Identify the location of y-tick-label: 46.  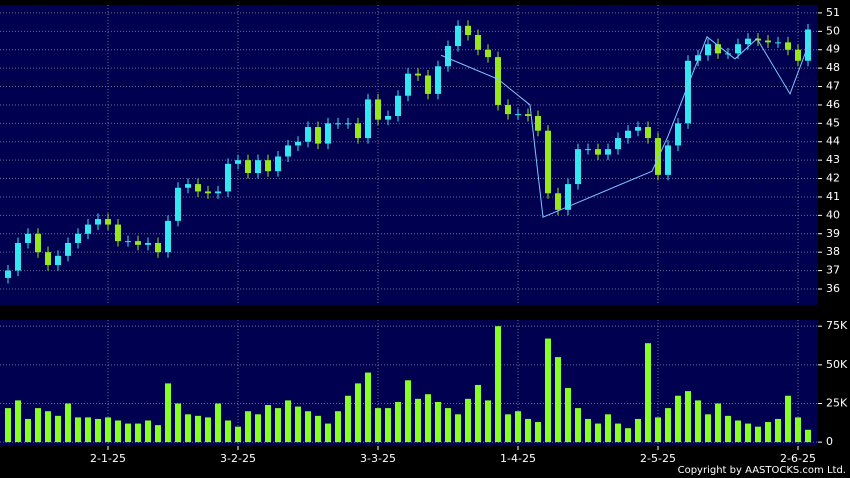
(833, 104).